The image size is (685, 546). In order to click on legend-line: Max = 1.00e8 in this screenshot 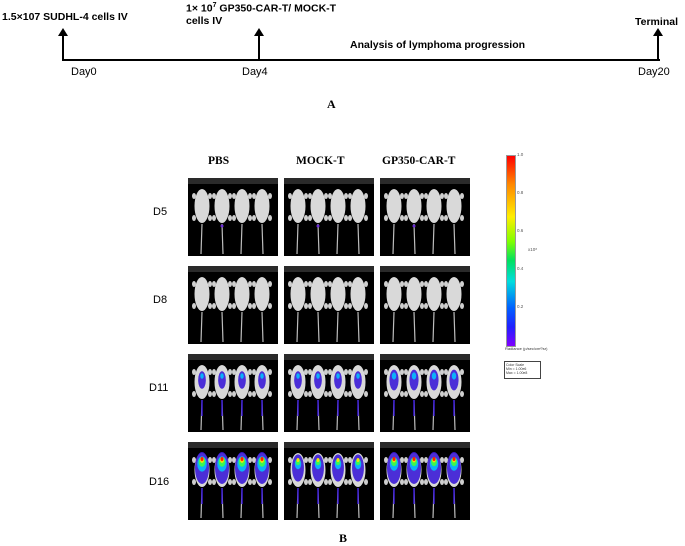, I will do `click(517, 373)`.